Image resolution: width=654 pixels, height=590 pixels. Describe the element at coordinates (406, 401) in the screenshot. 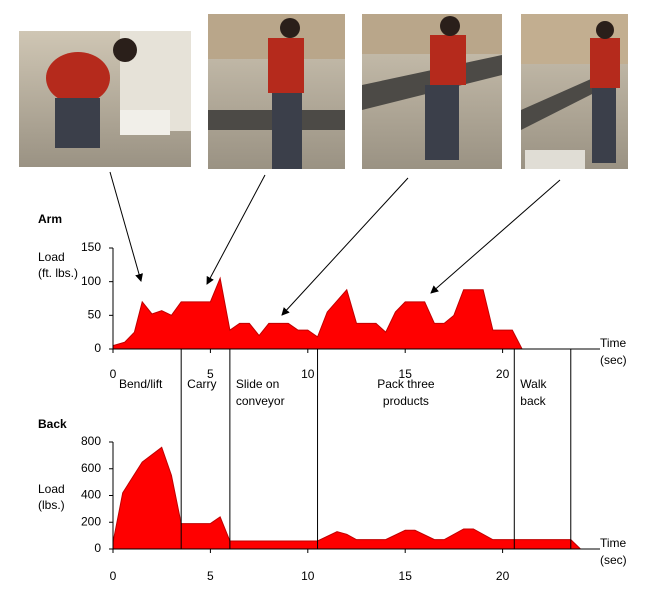

I see `phase-label: products` at that location.